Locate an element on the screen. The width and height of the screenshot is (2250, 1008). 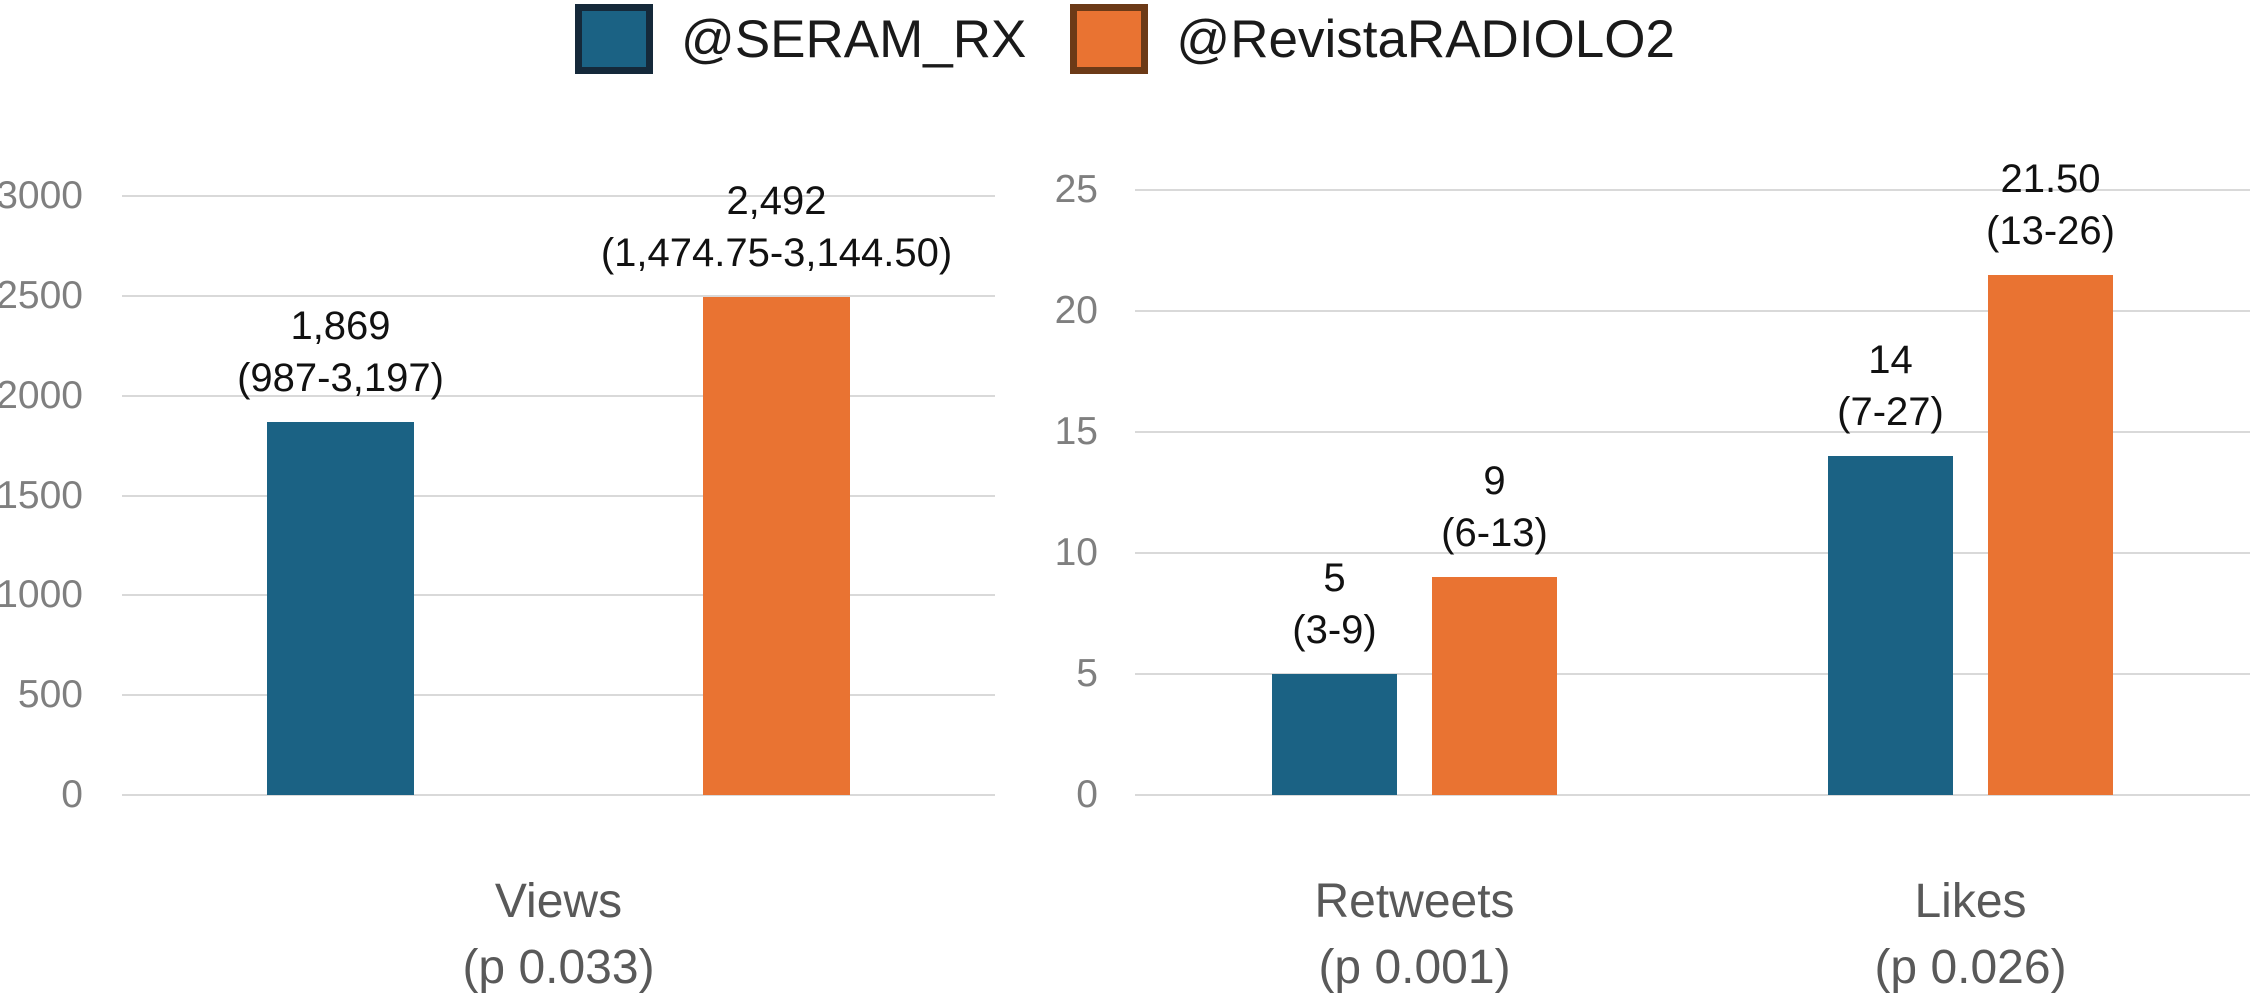
y-tick-label: 15 is located at coordinates (1076, 431).